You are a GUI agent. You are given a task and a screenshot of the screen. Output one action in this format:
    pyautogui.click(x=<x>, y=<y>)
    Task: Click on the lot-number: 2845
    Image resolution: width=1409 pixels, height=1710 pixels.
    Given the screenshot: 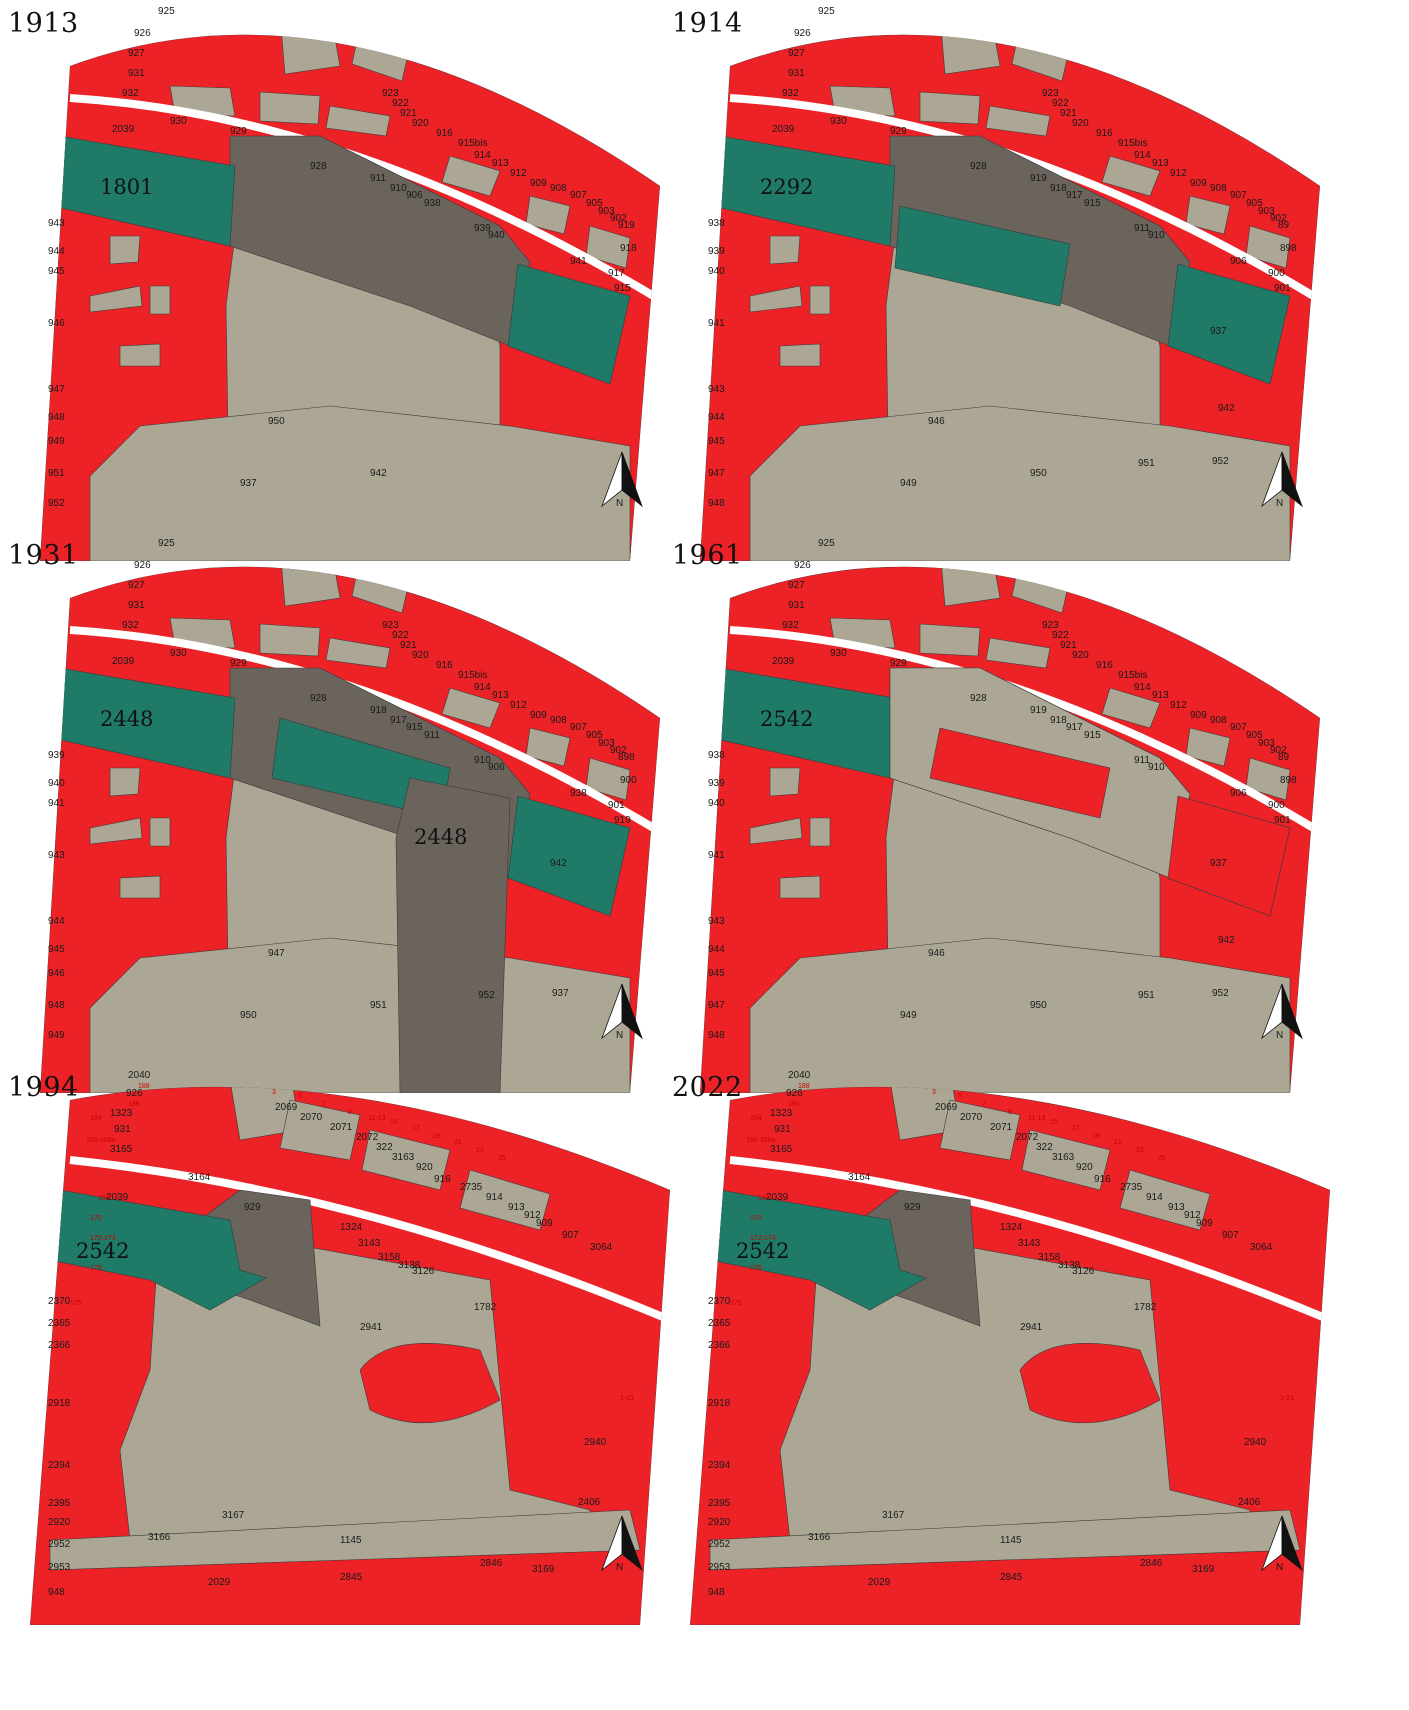 What is the action you would take?
    pyautogui.click(x=351, y=1577)
    